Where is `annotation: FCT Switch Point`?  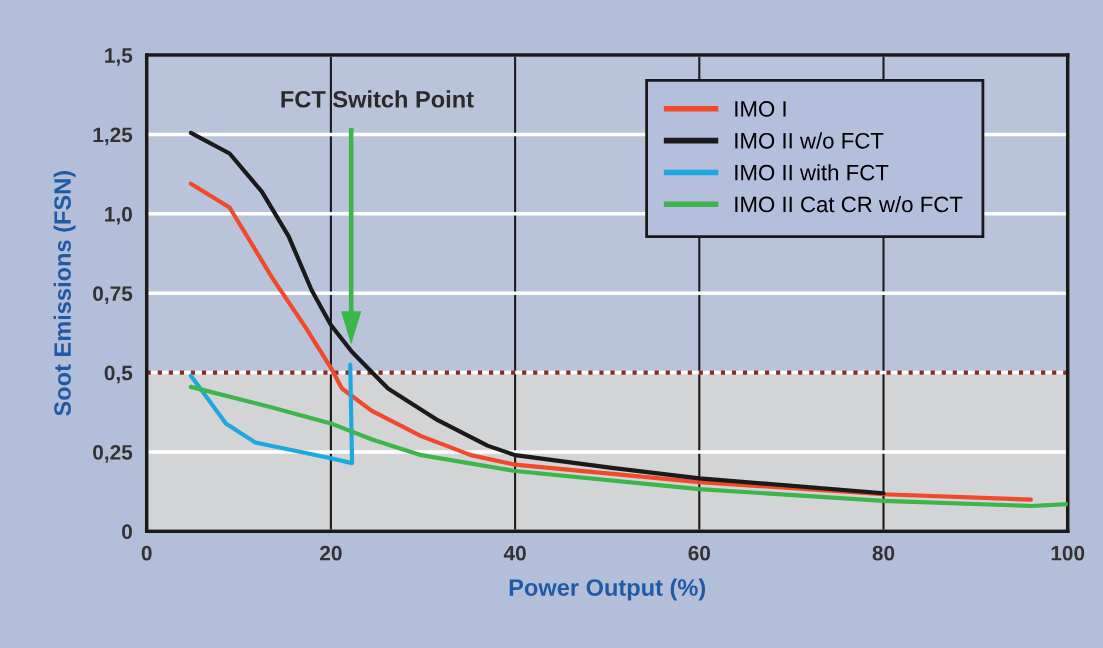
annotation: FCT Switch Point is located at coordinates (377, 99).